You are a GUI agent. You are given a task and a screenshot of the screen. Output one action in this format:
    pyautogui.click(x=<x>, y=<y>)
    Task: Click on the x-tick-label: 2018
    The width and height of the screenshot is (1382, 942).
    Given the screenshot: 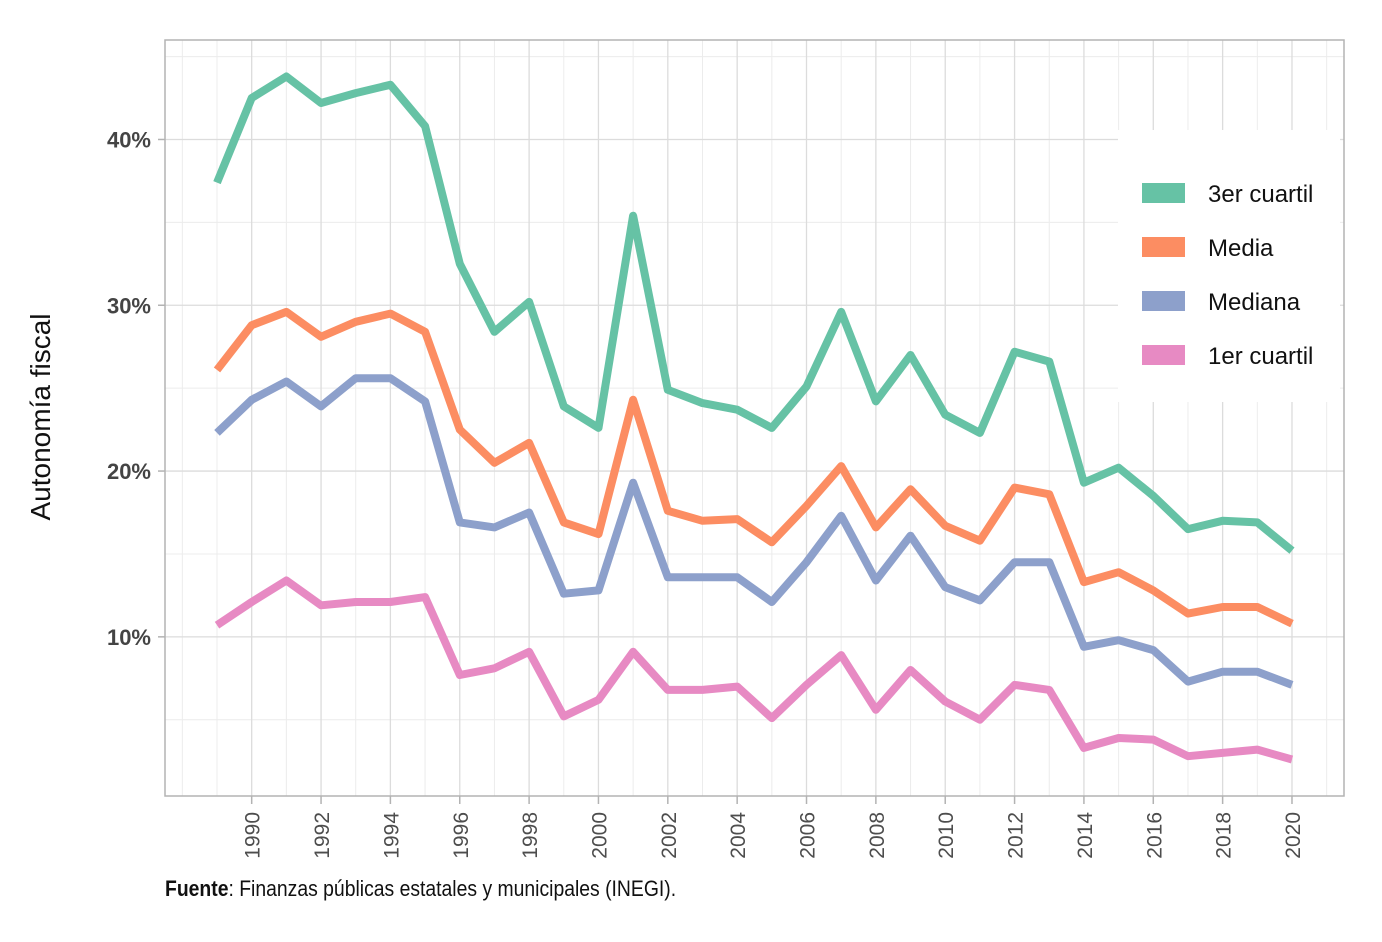 What is the action you would take?
    pyautogui.click(x=1224, y=835)
    